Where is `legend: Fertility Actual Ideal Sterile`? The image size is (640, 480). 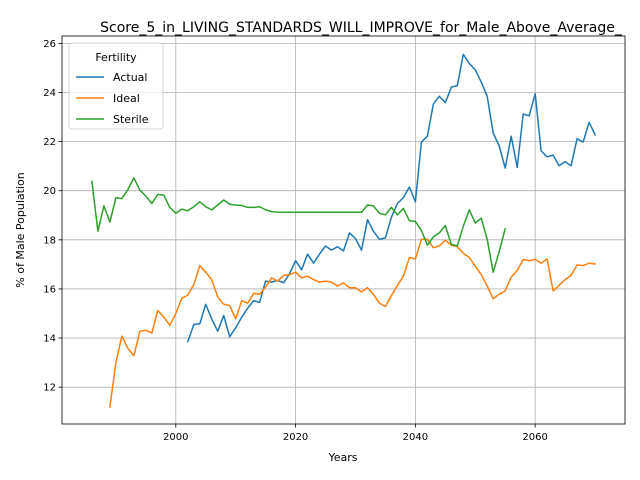 legend: Fertility Actual Ideal Sterile is located at coordinates (116, 86).